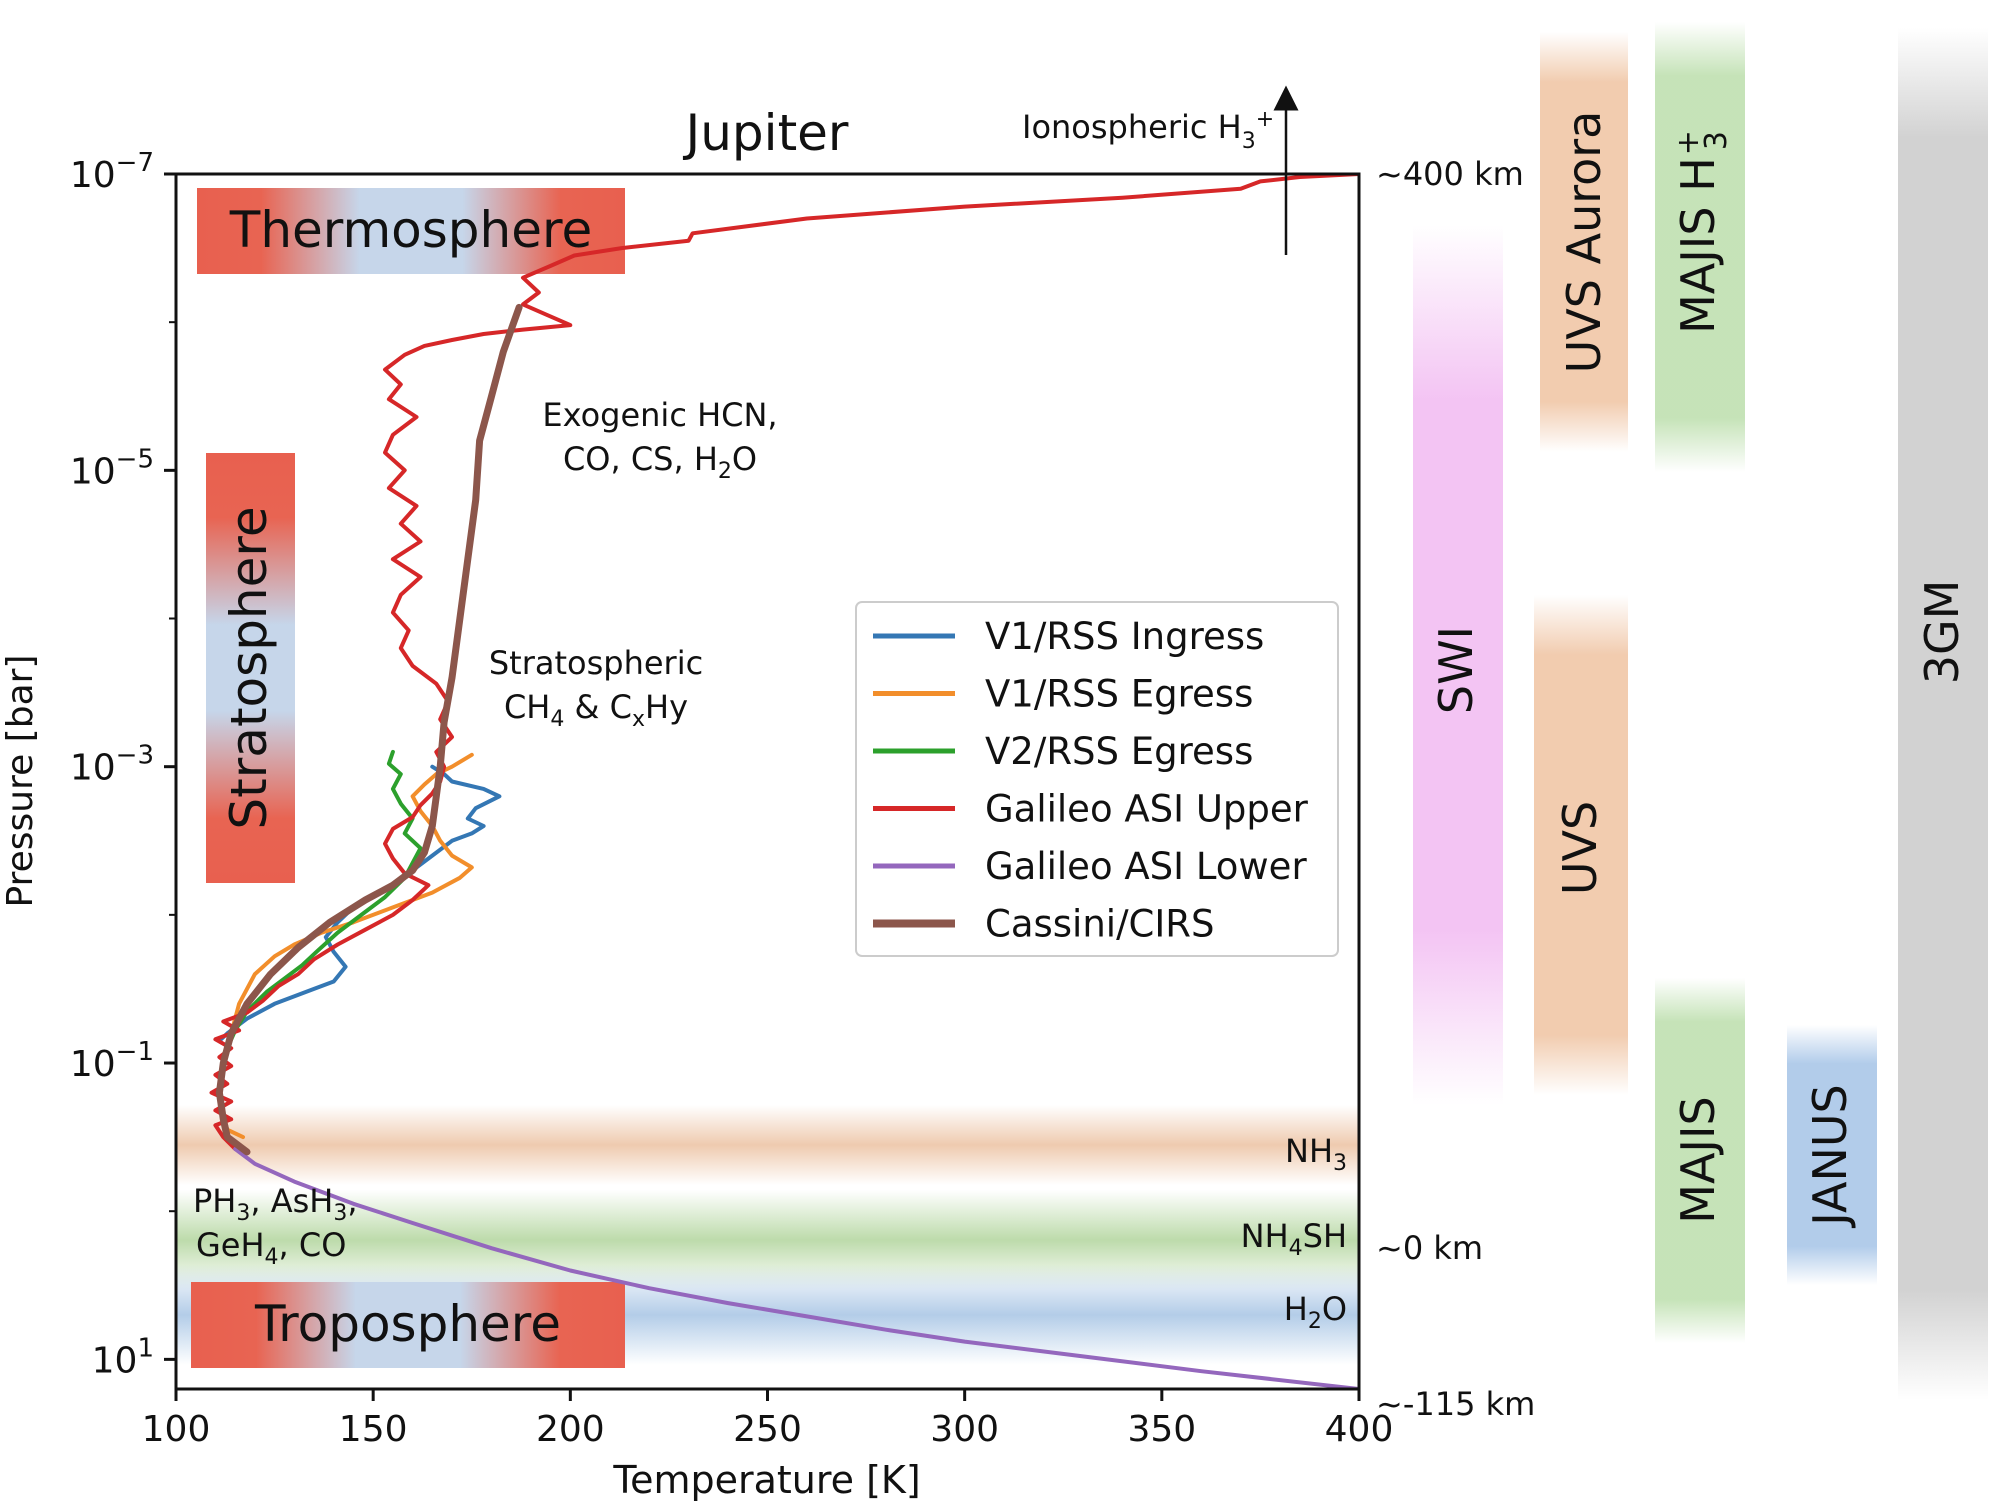  What do you see at coordinates (1456, 670) in the screenshot?
I see `swi-label: SWI` at bounding box center [1456, 670].